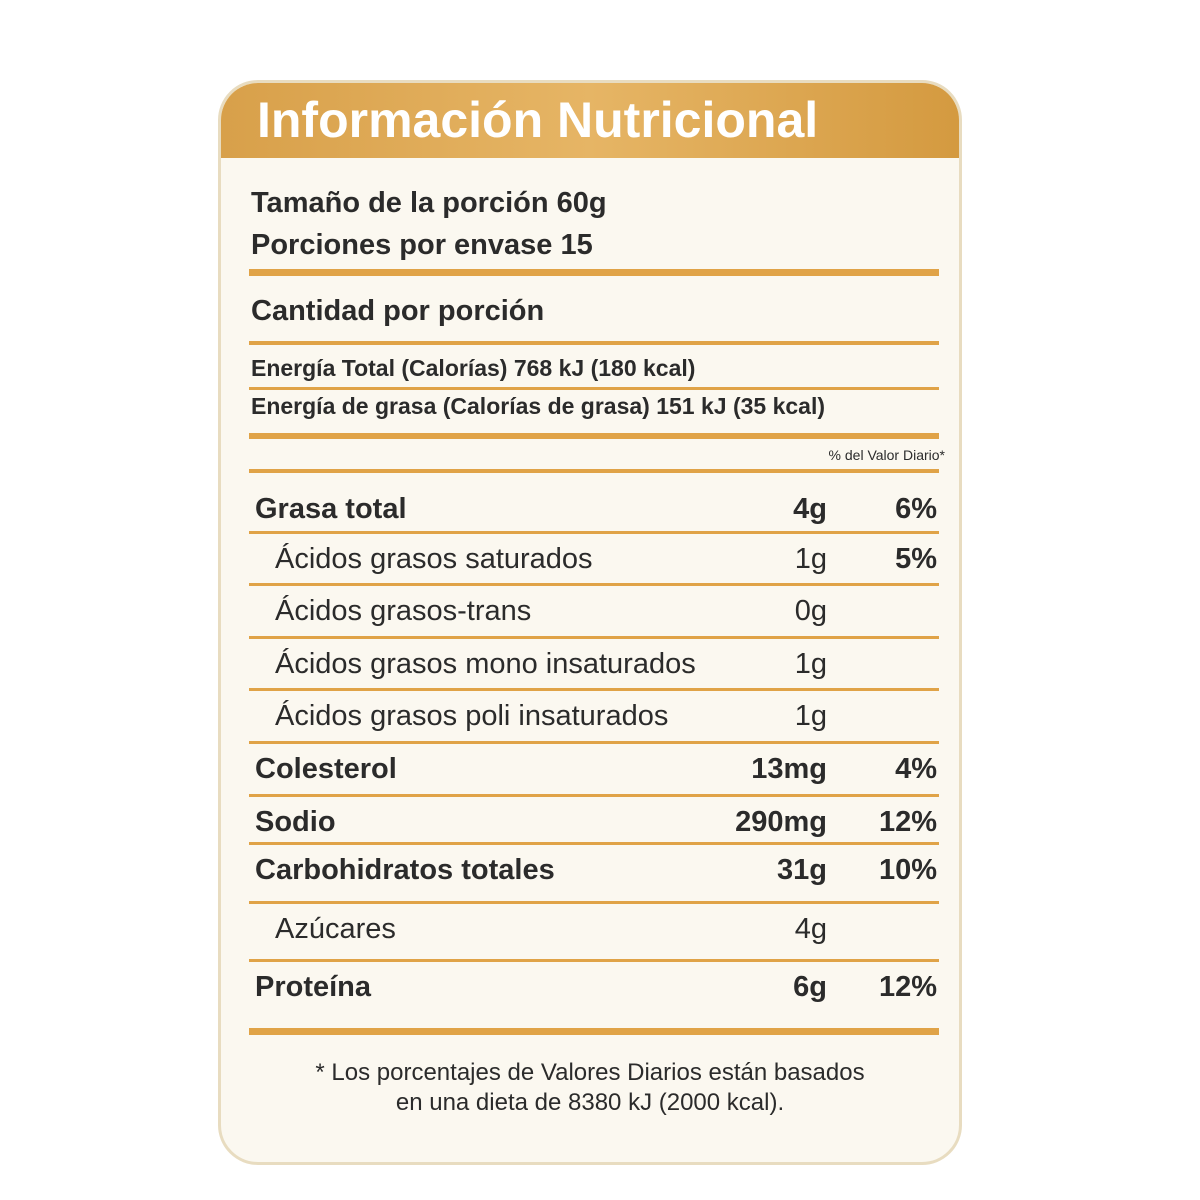 Image resolution: width=1200 pixels, height=1200 pixels. I want to click on amount-heading: Cantidad por porción, so click(398, 311).